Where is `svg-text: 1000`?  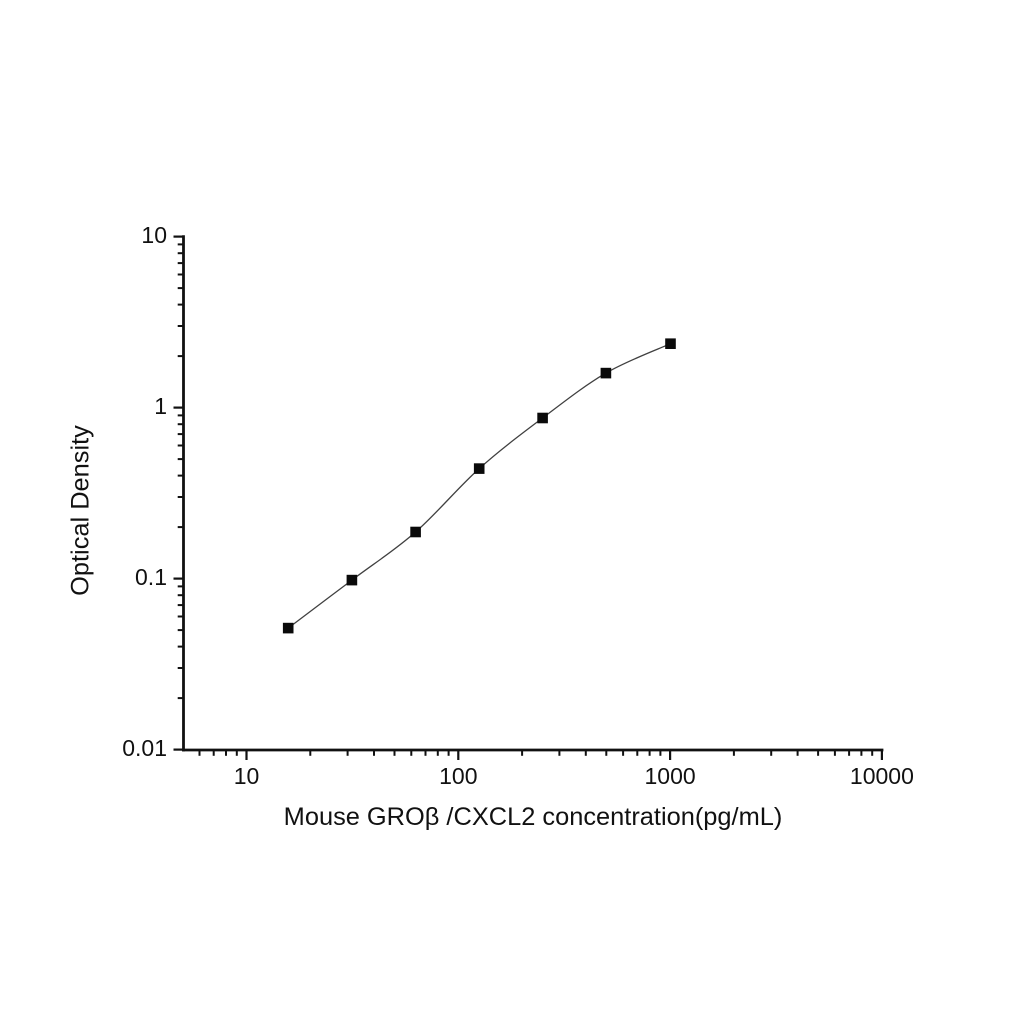 svg-text: 1000 is located at coordinates (670, 776).